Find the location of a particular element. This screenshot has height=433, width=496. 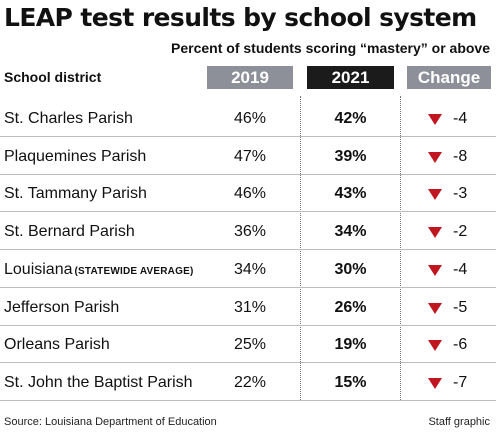

district-name: Plaquemines Parish is located at coordinates (75, 156).